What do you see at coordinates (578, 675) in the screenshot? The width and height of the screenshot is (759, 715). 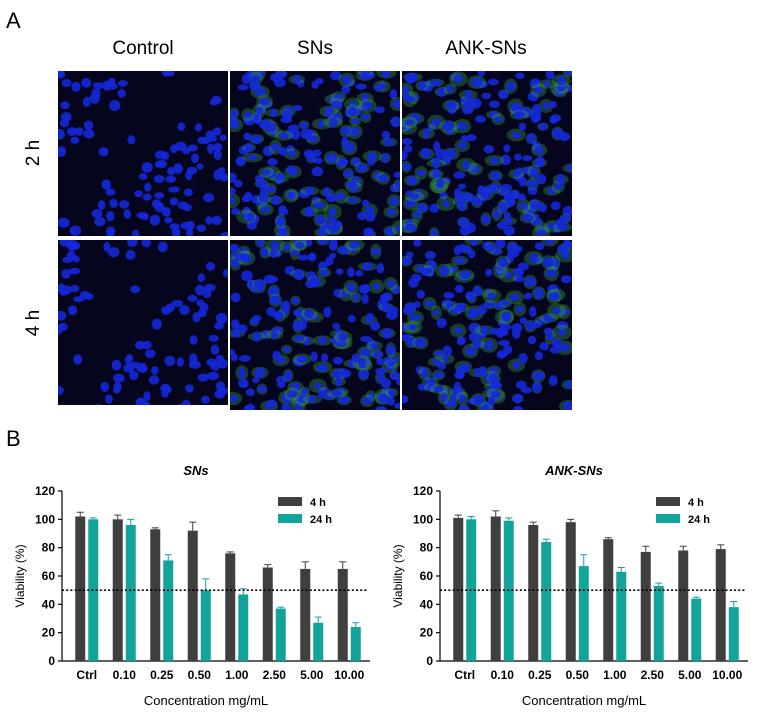 I see `chart-ank-sns-x-tick-label: 0.50` at bounding box center [578, 675].